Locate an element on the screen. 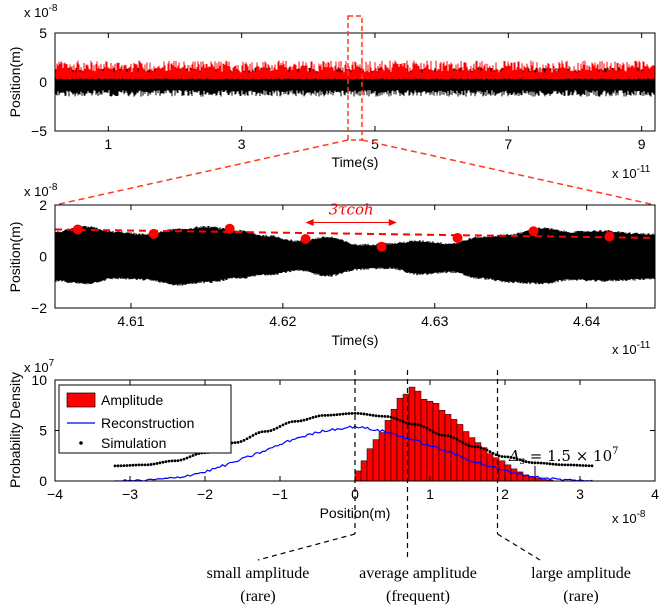  legend-reconstruction: Reconstruction is located at coordinates (147, 423).